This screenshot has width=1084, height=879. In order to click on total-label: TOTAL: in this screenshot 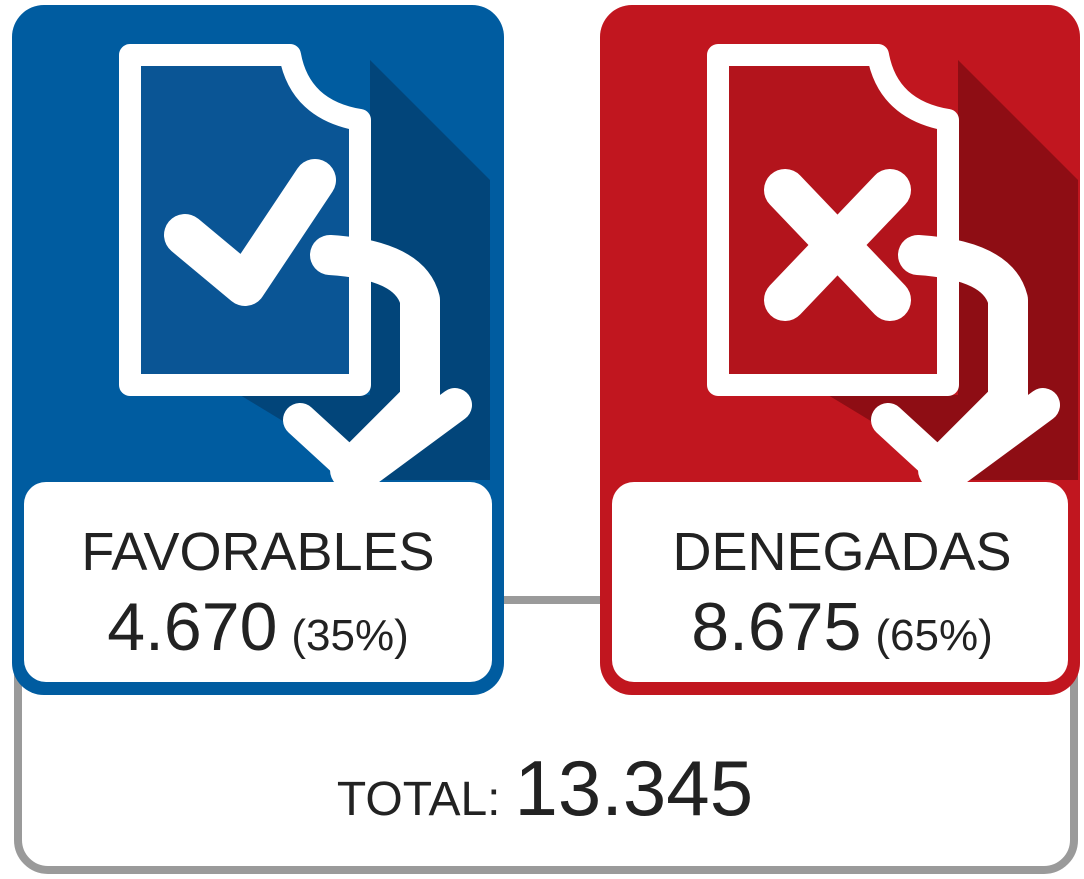, I will do `click(419, 799)`.